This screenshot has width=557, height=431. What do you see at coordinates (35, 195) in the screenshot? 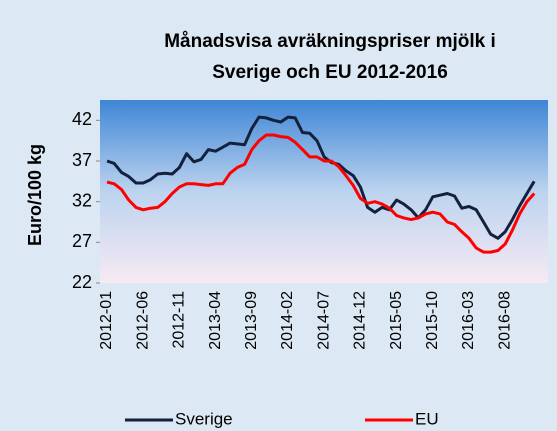
I see `y-axis-label: Euro/100 kg` at bounding box center [35, 195].